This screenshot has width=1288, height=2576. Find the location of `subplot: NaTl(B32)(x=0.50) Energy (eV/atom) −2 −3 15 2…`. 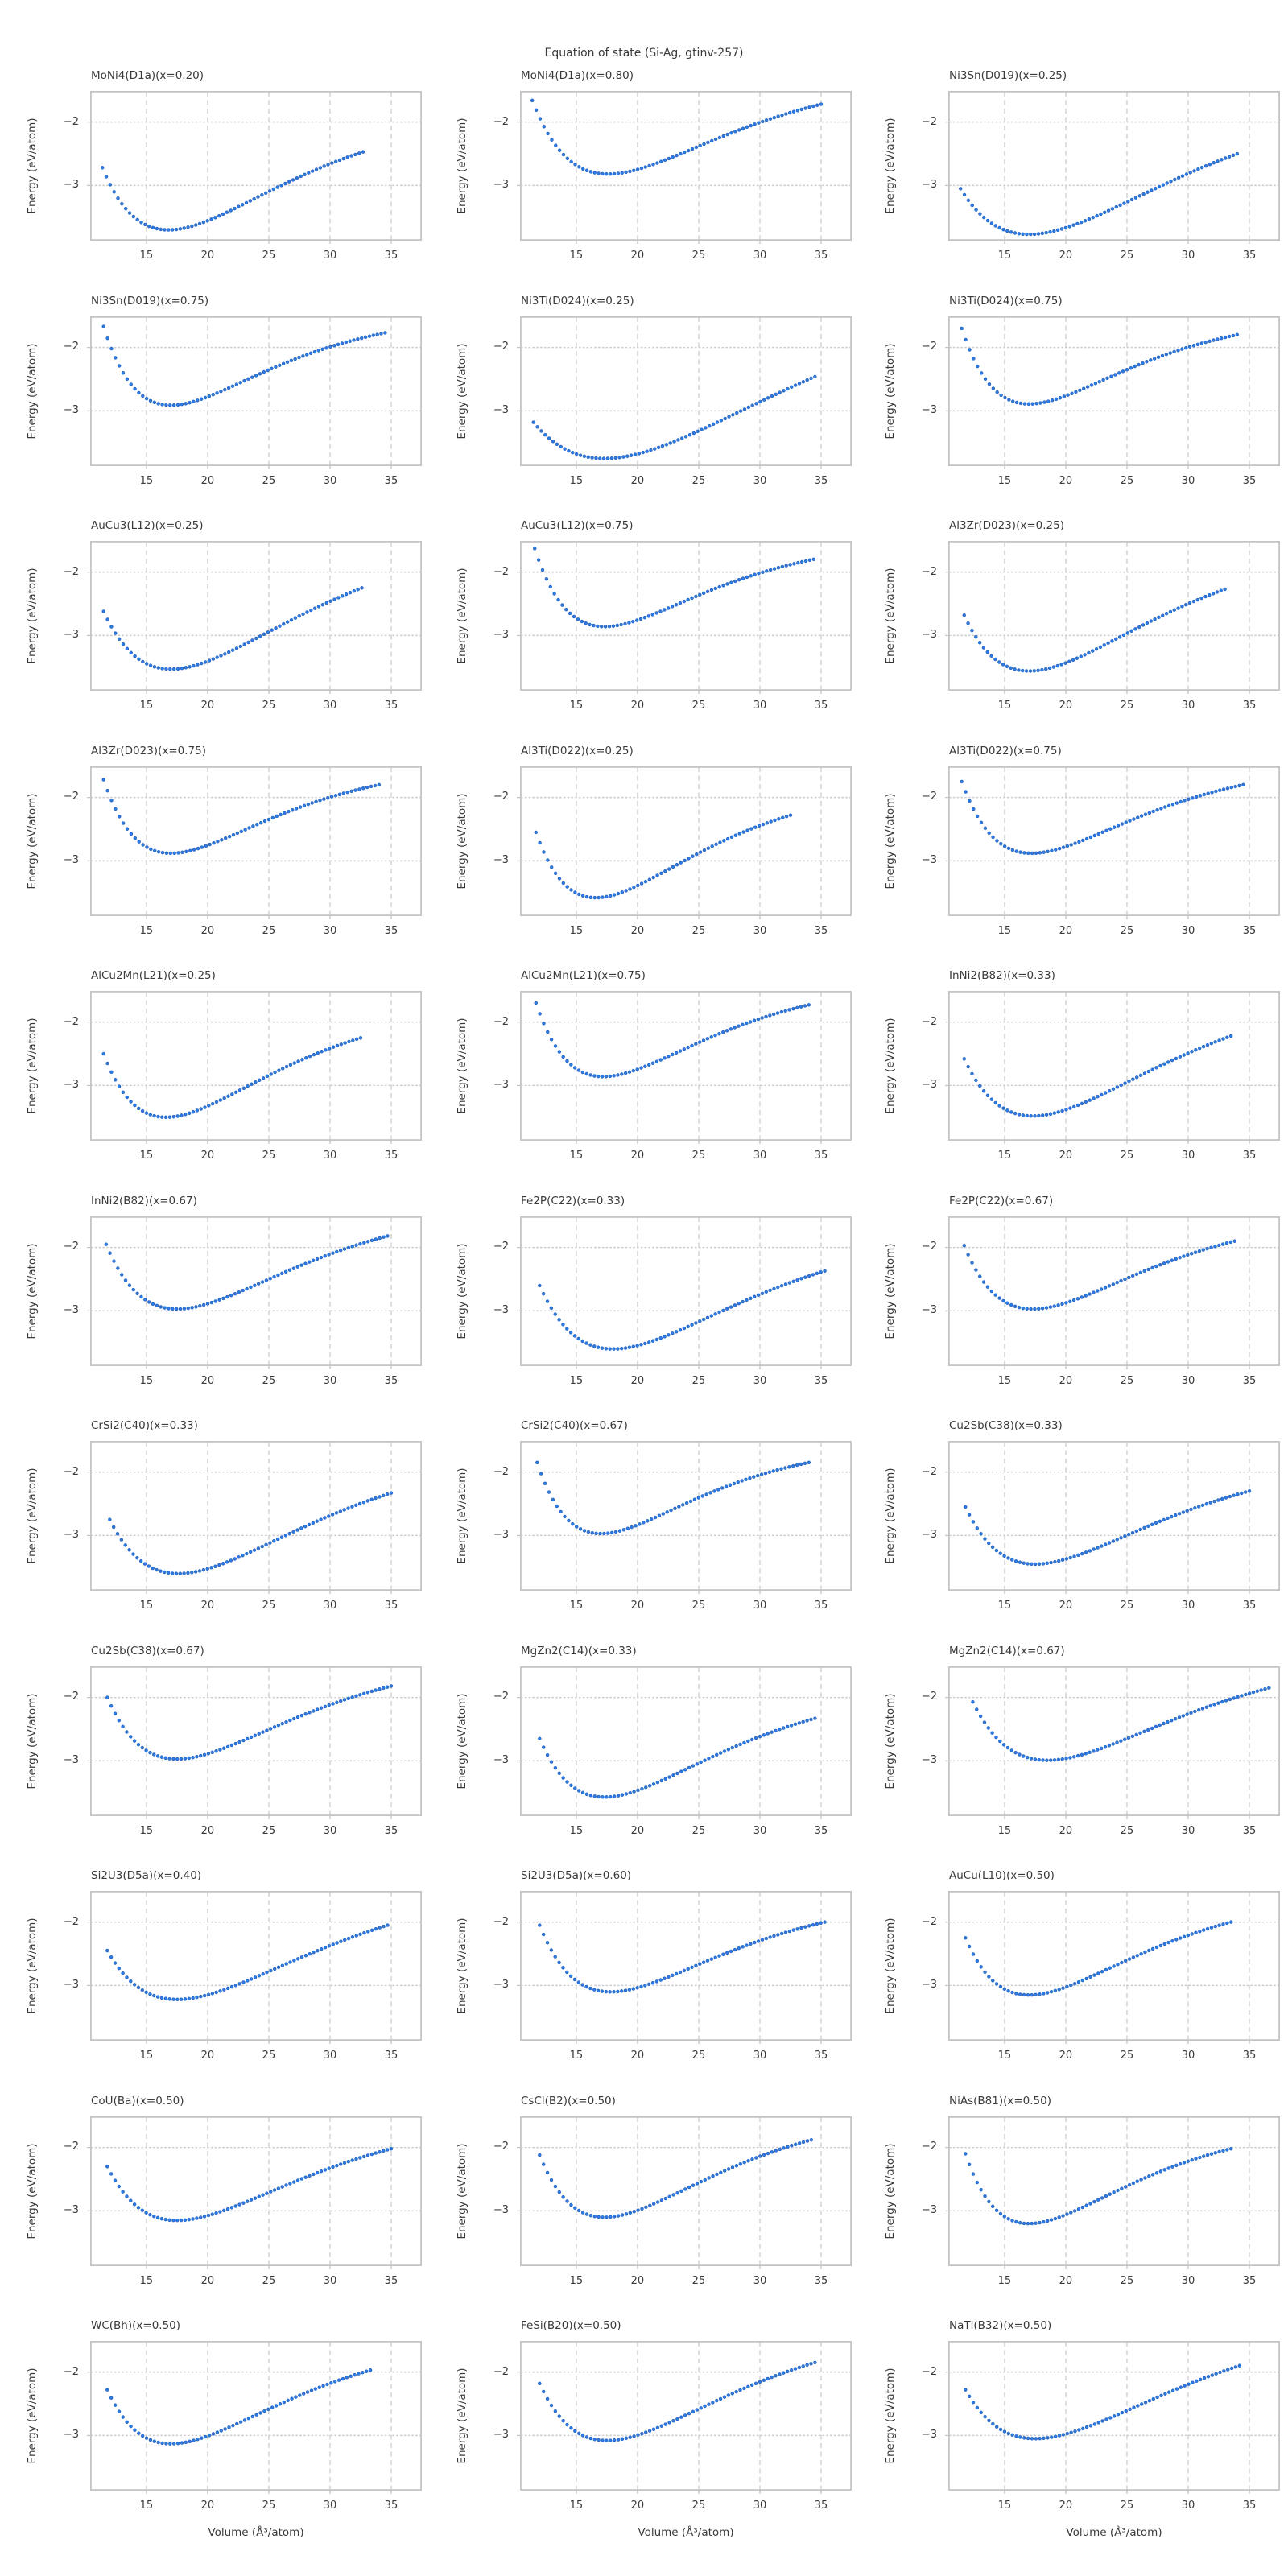

subplot: NaTl(B32)(x=0.50) Energy (eV/atom) −2 −3 15 2… is located at coordinates (1082, 2429).